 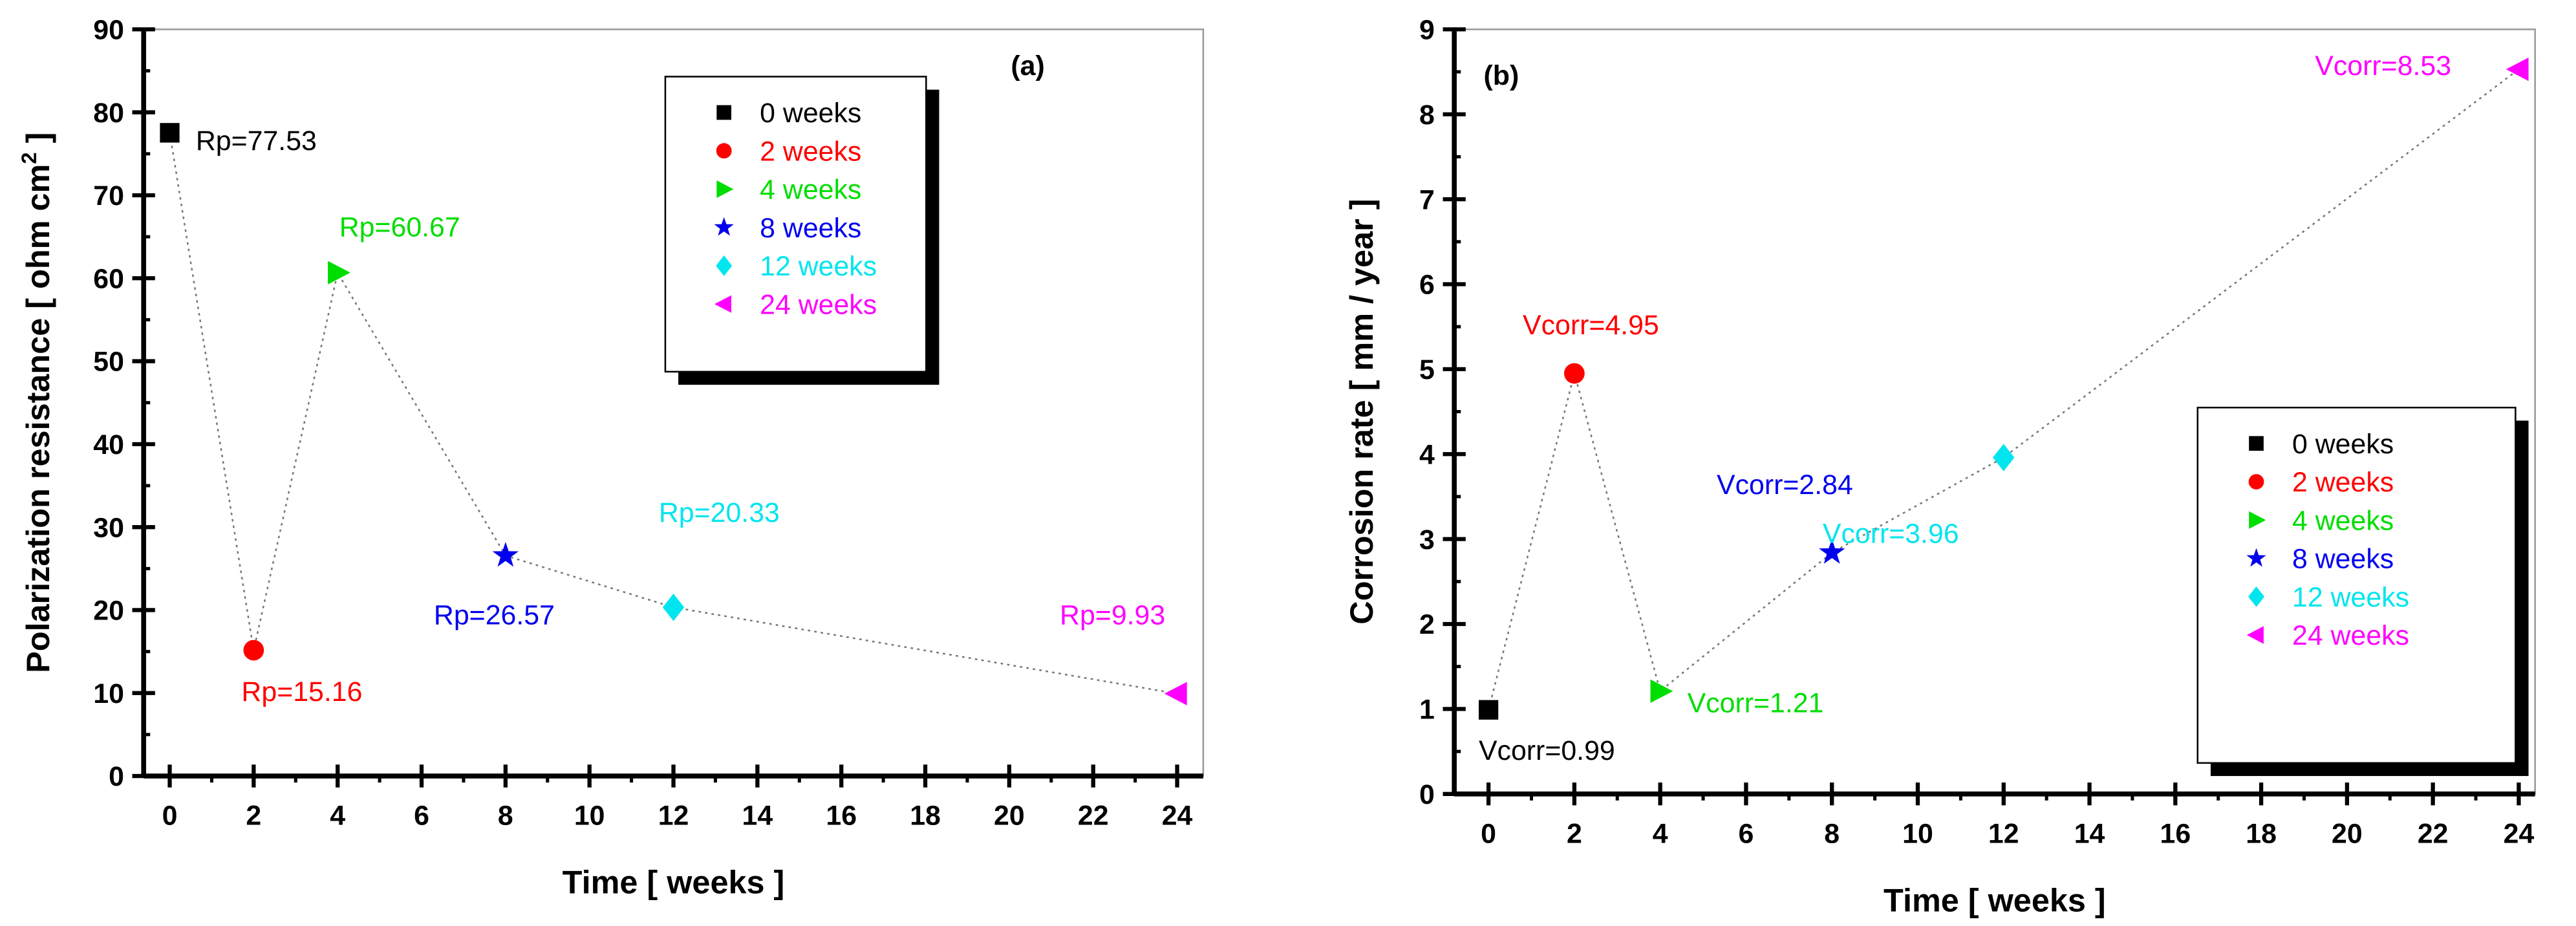 What do you see at coordinates (1591, 325) in the screenshot?
I see `data-label: Vcorr=4.95` at bounding box center [1591, 325].